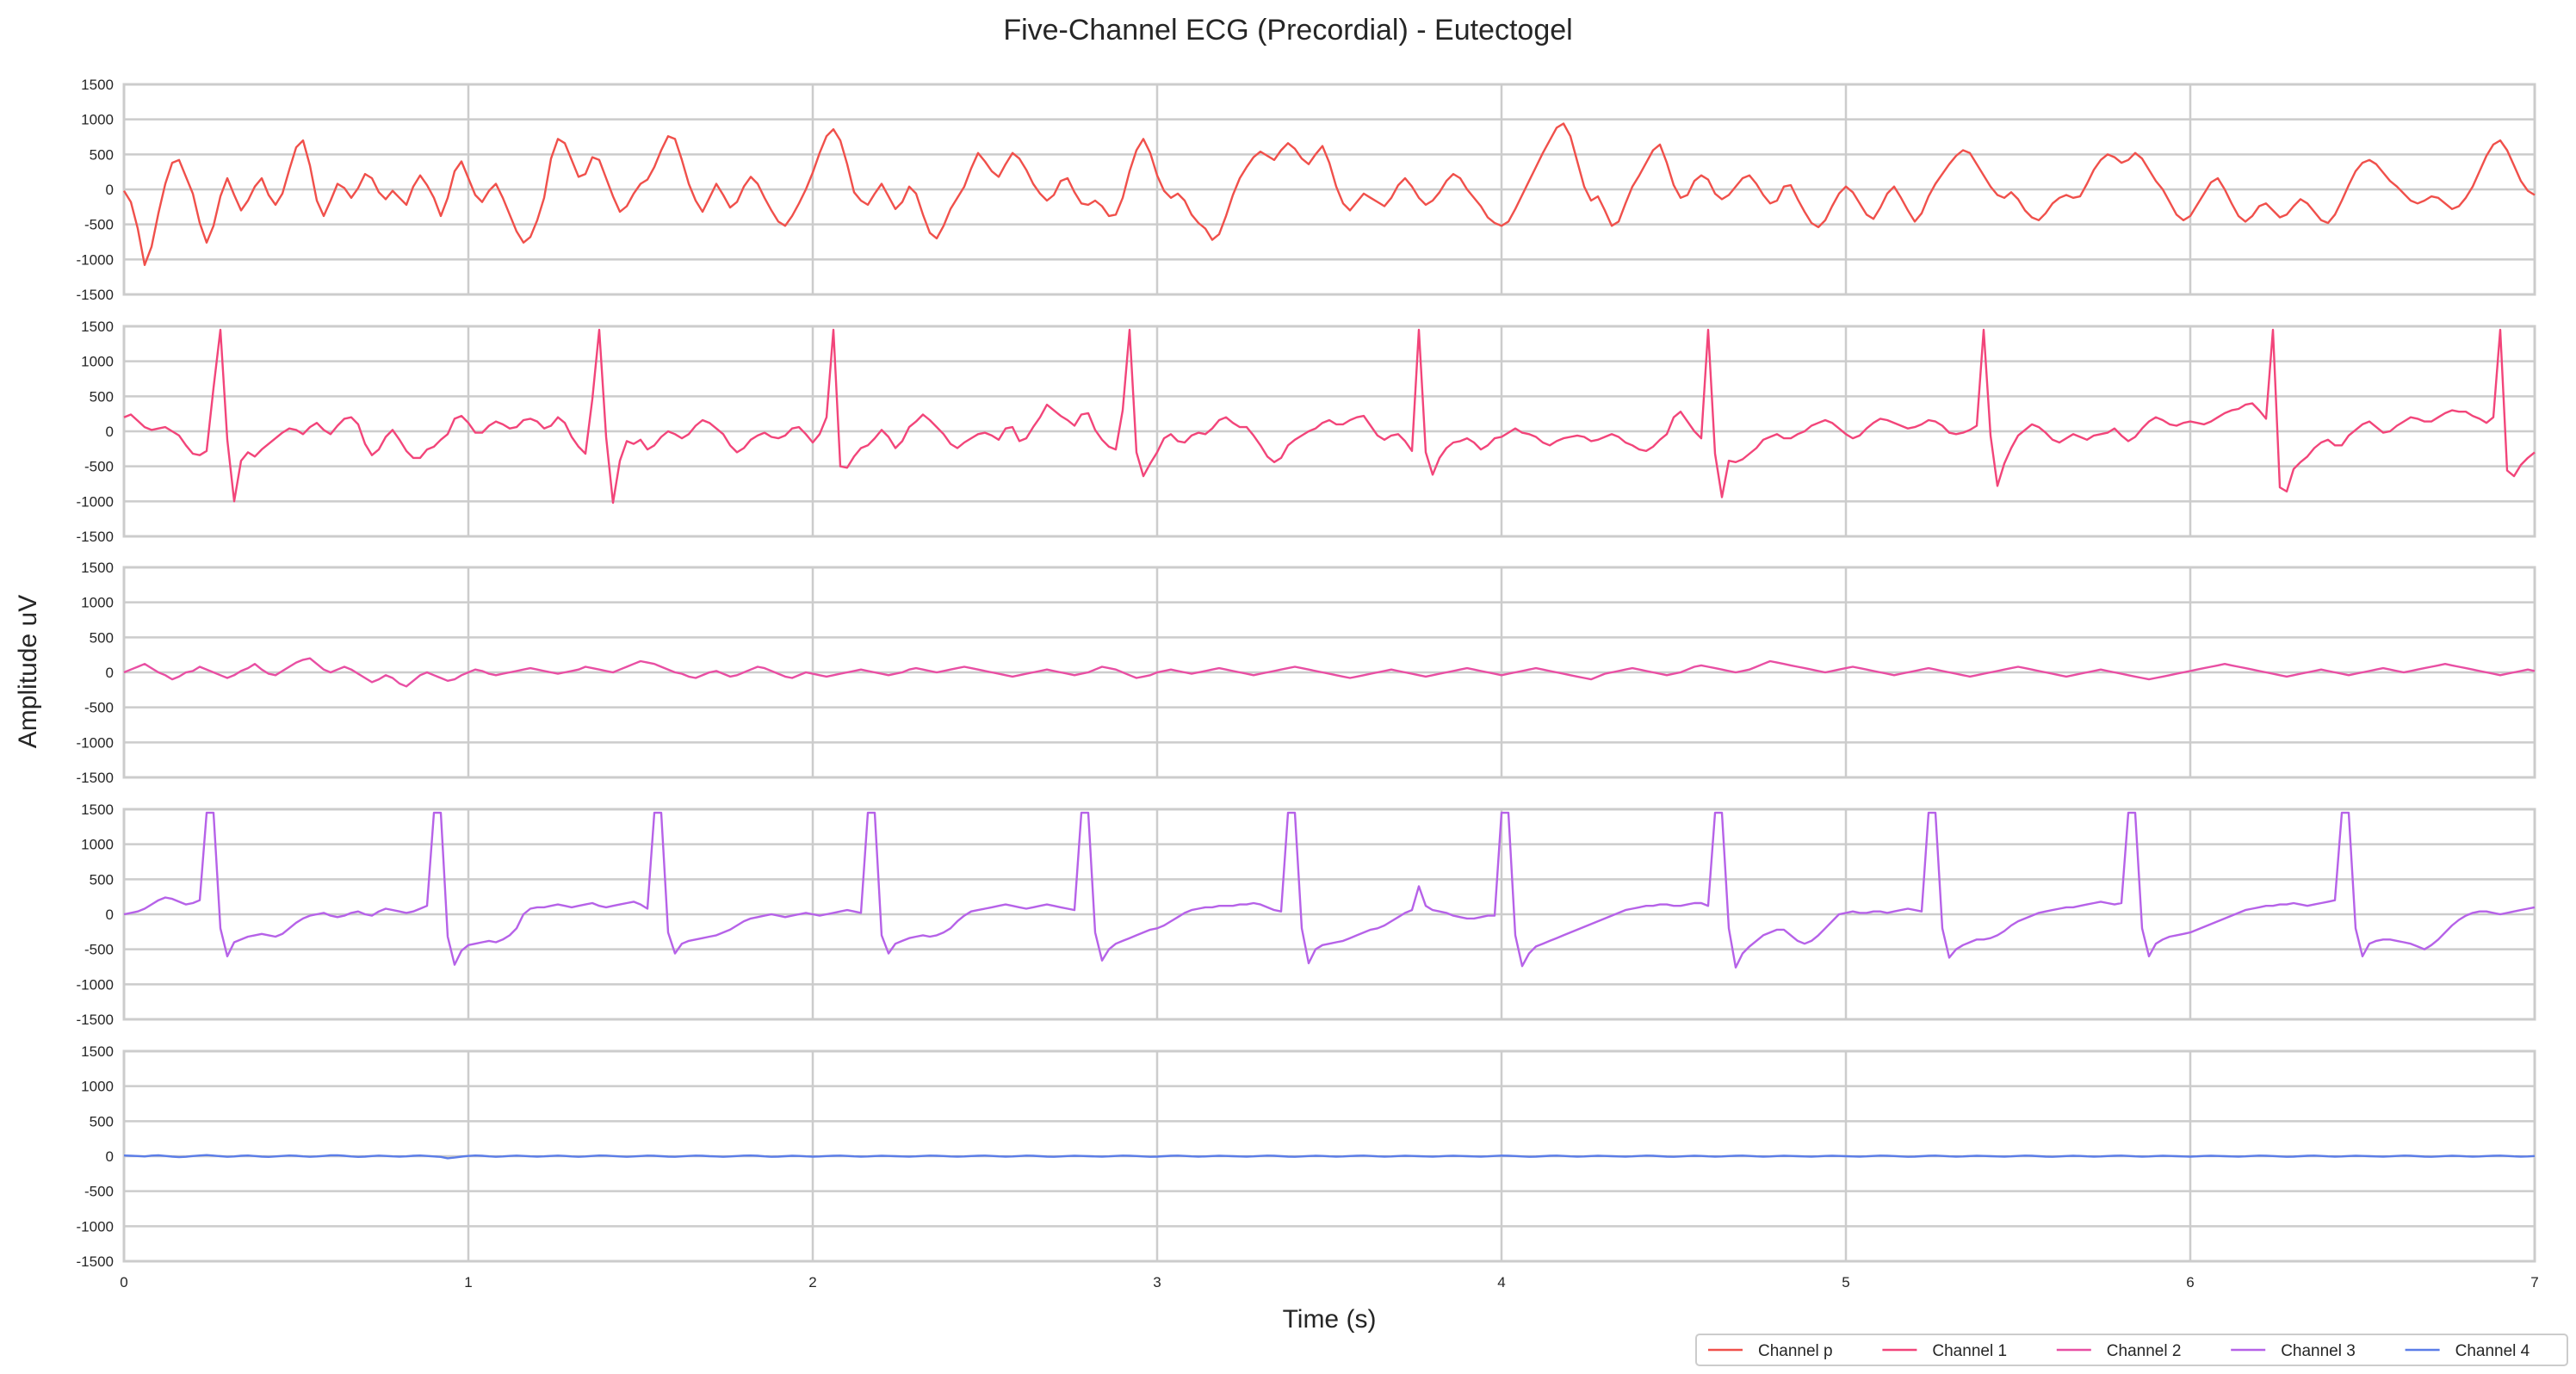  What do you see at coordinates (2492, 1351) in the screenshot?
I see `legend-label: Channel 4` at bounding box center [2492, 1351].